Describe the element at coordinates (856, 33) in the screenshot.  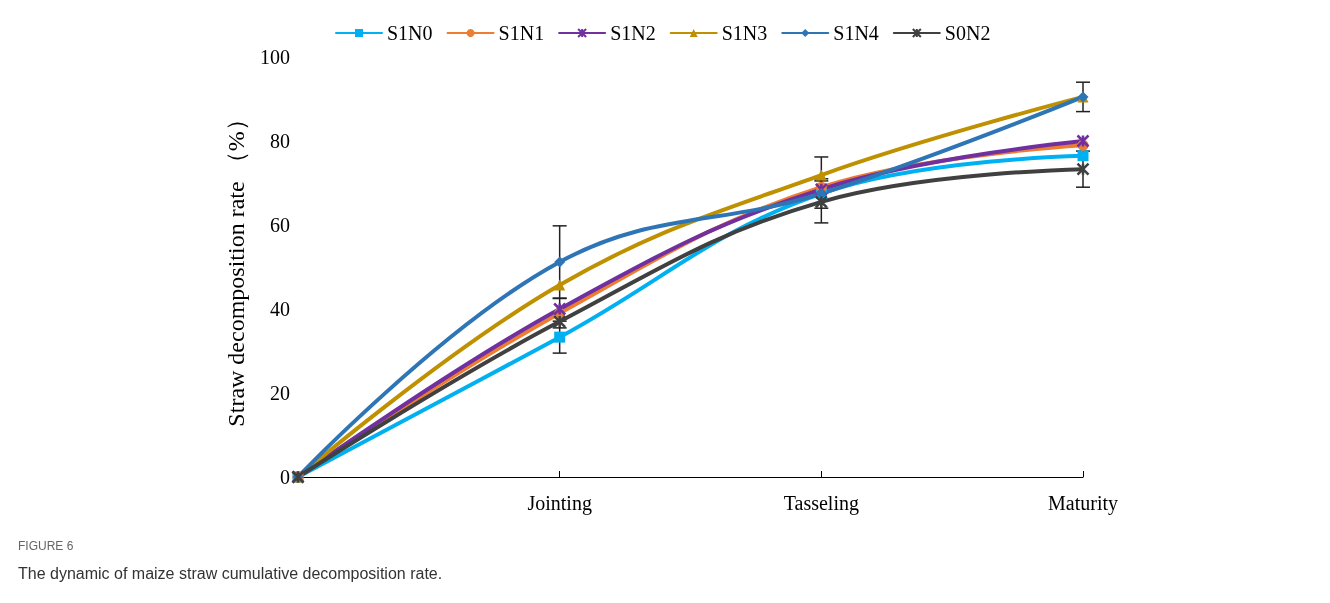
I see `legend-label: S1N4` at that location.